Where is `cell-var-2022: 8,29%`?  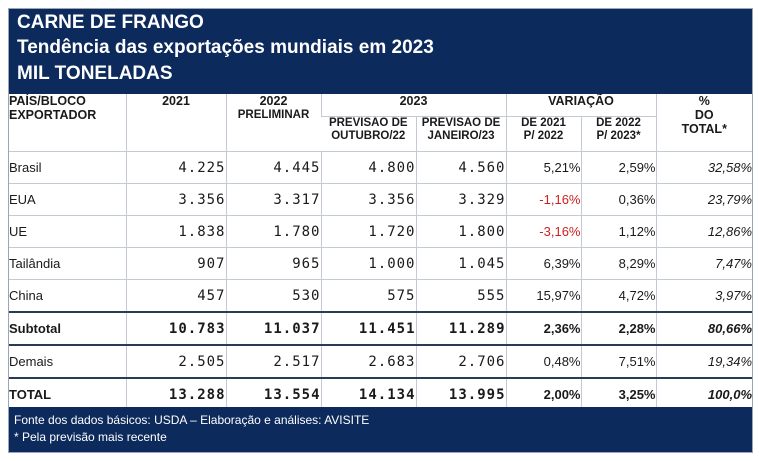
cell-var-2022: 8,29% is located at coordinates (618, 263).